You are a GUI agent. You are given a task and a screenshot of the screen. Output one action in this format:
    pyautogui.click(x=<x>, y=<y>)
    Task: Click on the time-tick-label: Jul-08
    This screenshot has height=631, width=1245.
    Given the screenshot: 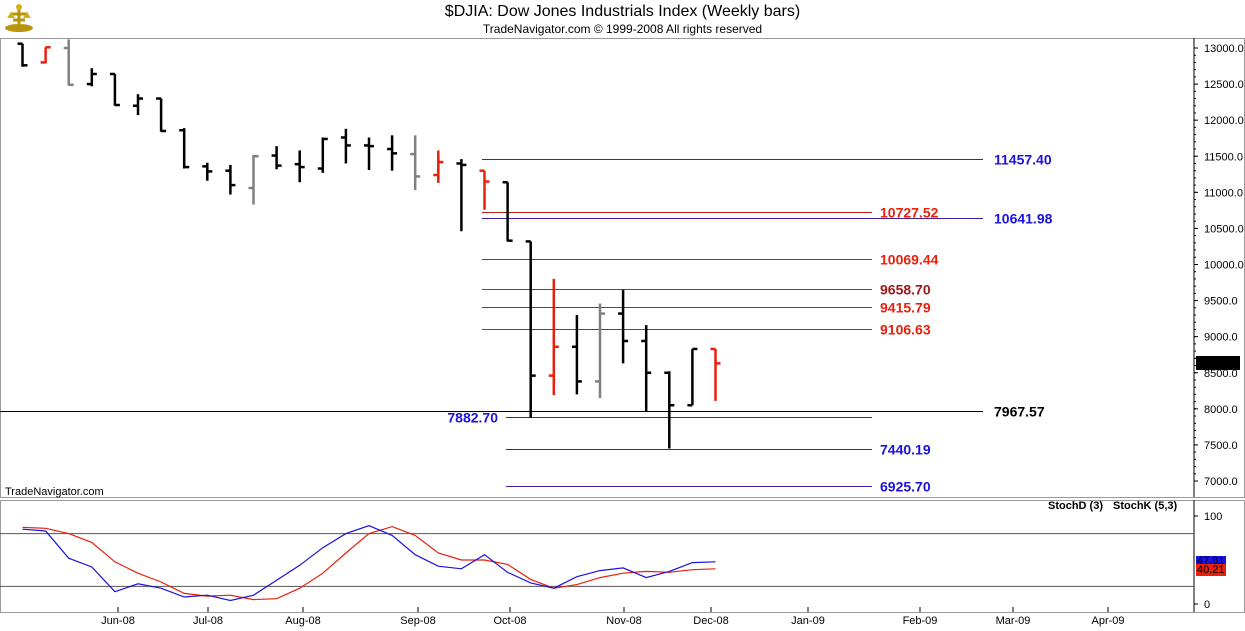 What is the action you would take?
    pyautogui.click(x=208, y=621)
    